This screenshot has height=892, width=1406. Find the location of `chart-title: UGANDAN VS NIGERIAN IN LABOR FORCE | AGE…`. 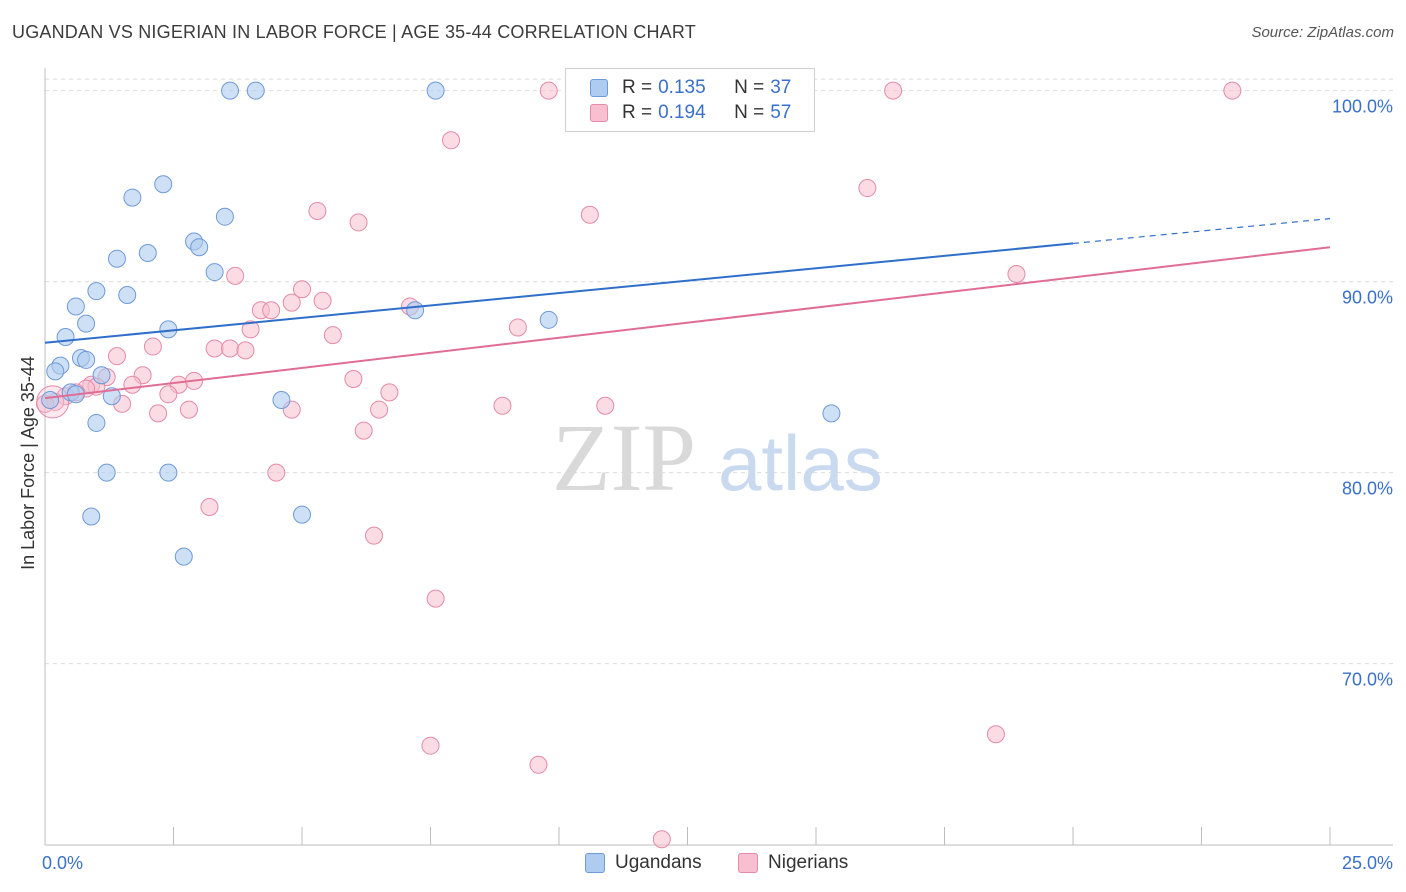

chart-title: UGANDAN VS NIGERIAN IN LABOR FORCE | AGE… is located at coordinates (354, 32).